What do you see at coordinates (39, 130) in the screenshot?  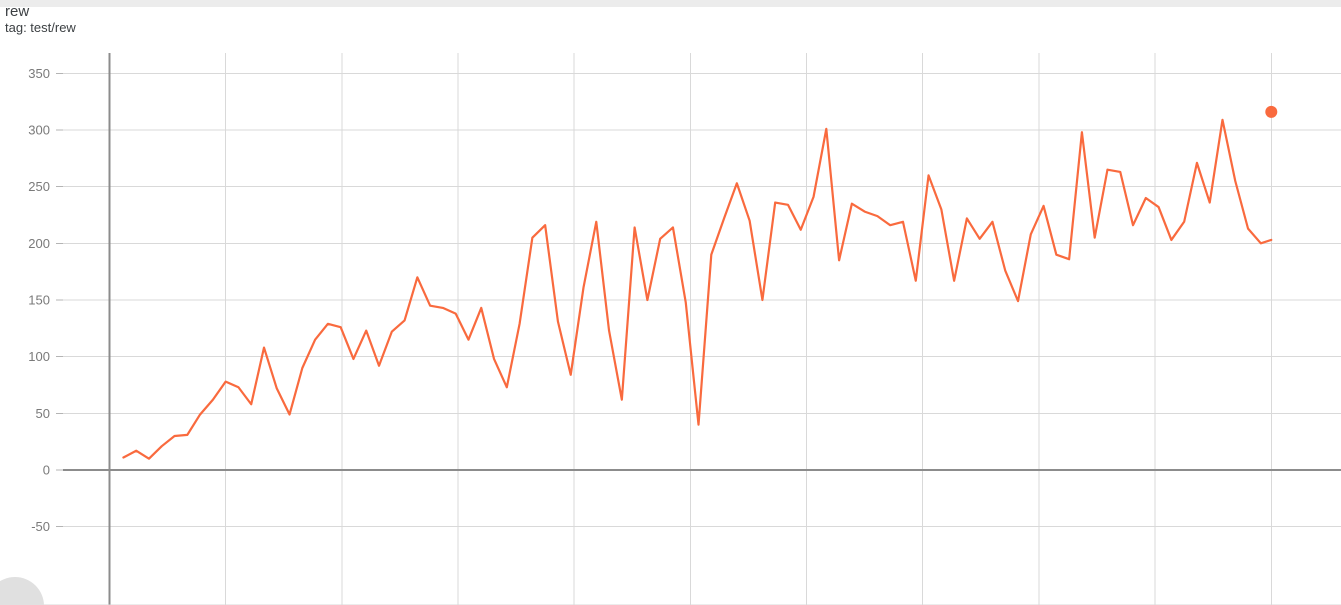 I see `y-tick-label: 300` at bounding box center [39, 130].